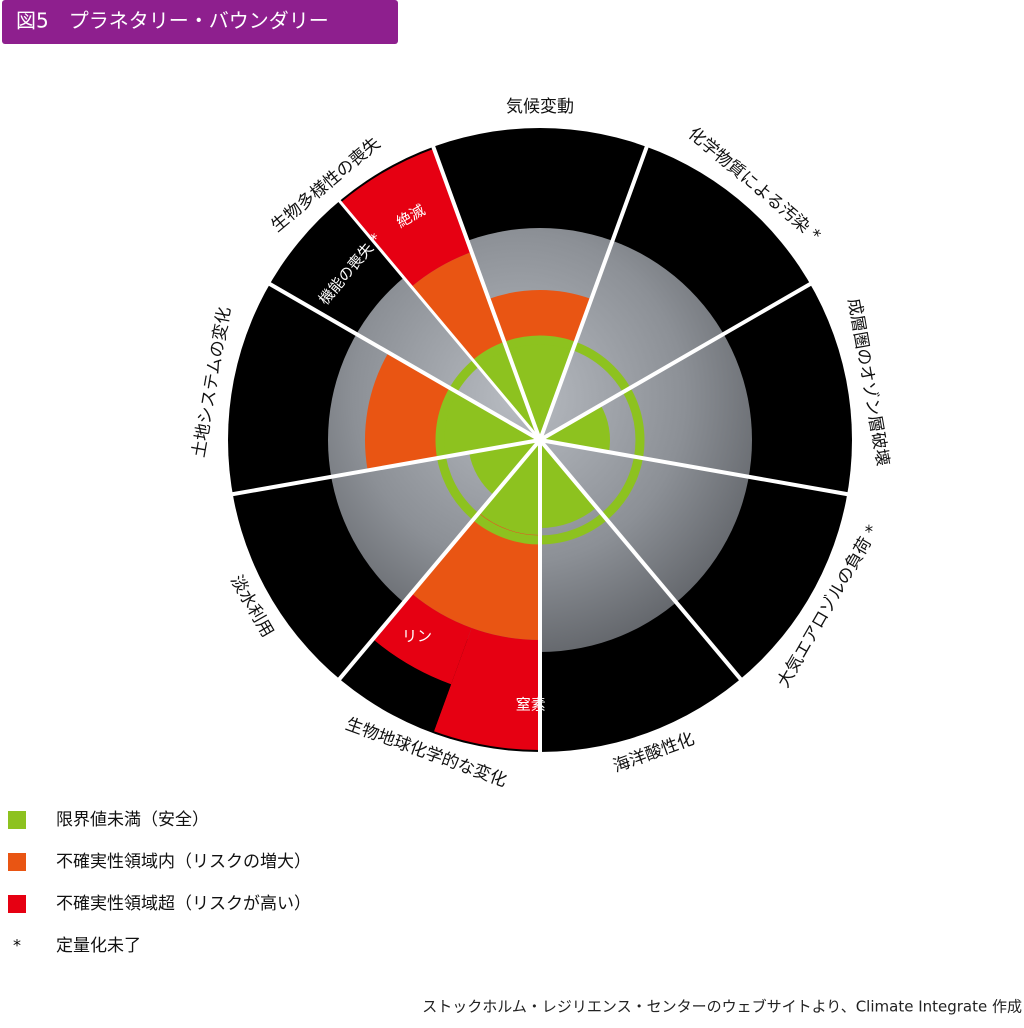 This screenshot has height=1028, width=1024. I want to click on legend-label: 不確実性領域内（リスクの増大）, so click(183, 862).